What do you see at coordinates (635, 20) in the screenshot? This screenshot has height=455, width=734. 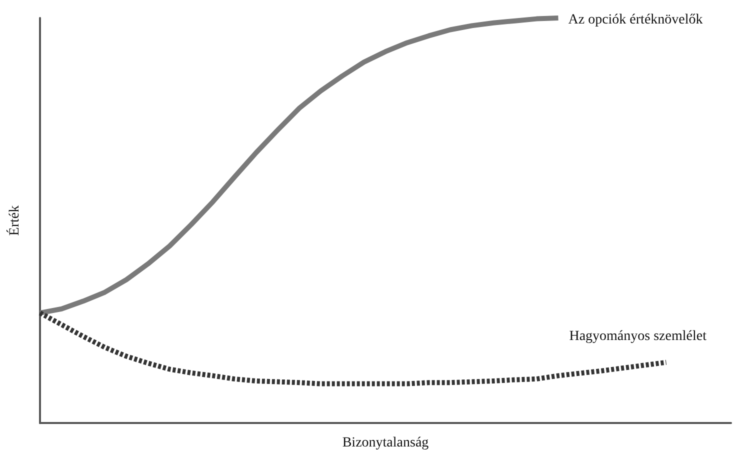 I see `series-label: Az opciók értéknövelők` at bounding box center [635, 20].